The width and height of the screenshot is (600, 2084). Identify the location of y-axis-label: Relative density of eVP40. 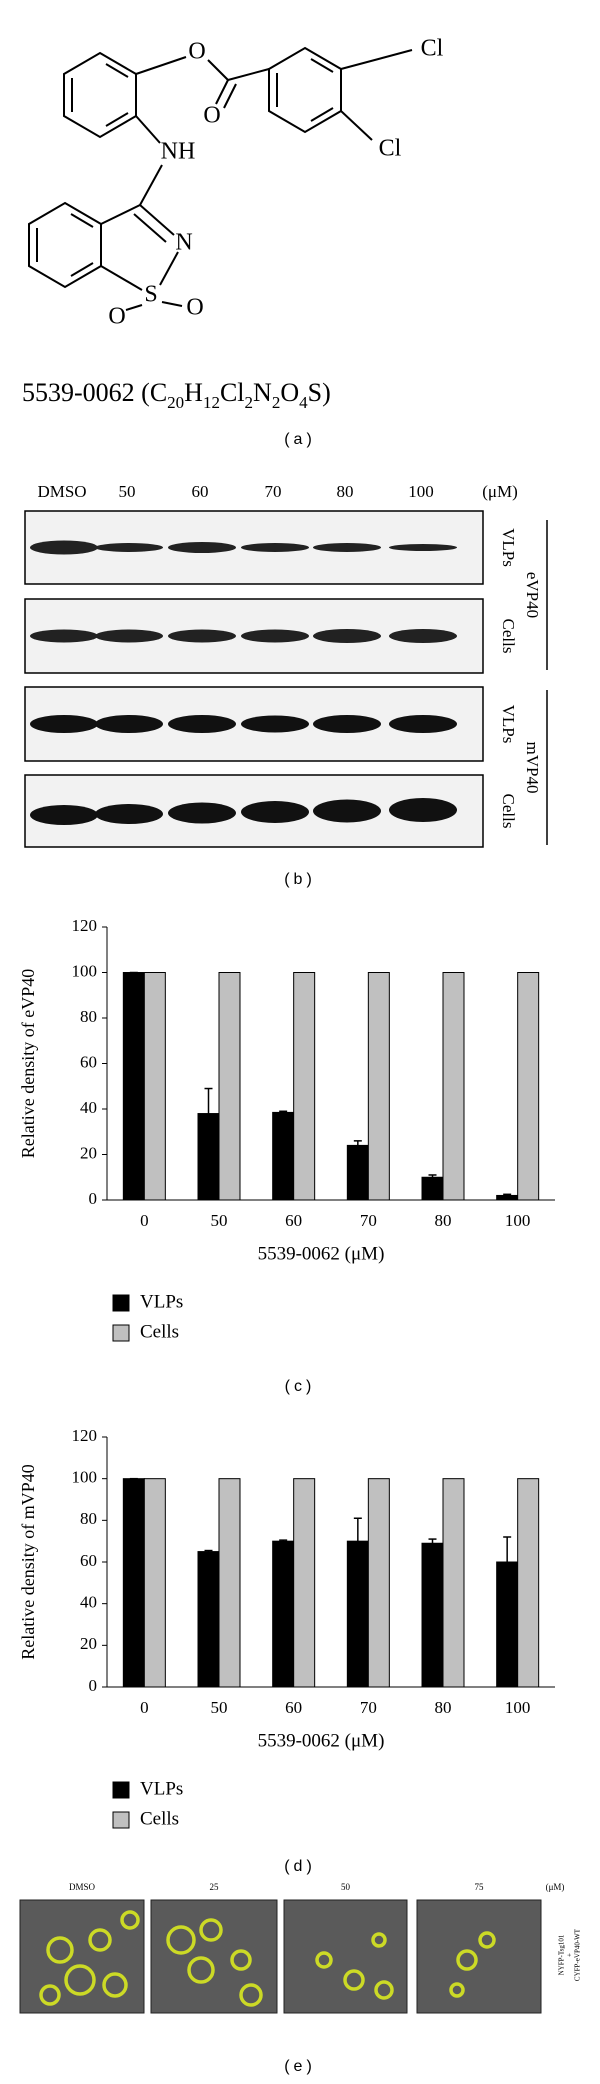
(28, 1063).